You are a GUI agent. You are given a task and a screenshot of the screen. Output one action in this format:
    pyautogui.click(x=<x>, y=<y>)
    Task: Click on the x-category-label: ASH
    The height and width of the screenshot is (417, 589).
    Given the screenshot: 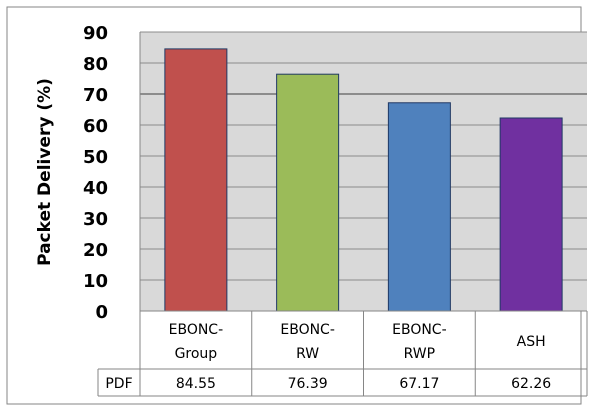 What is the action you would take?
    pyautogui.click(x=531, y=342)
    